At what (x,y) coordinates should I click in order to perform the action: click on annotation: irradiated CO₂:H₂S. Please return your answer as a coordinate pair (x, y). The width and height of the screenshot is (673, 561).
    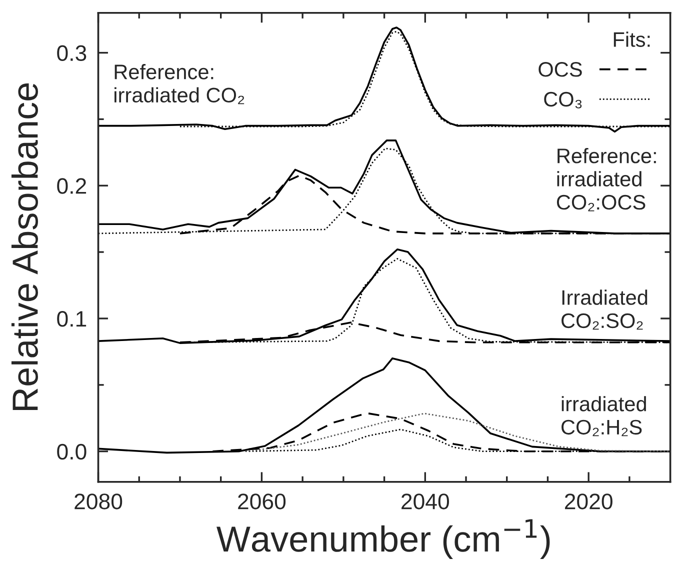
    Looking at the image, I should click on (604, 416).